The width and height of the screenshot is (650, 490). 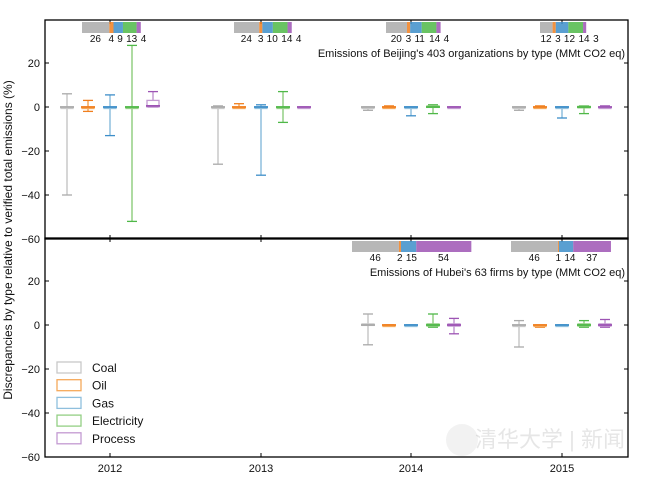 I want to click on emission-bar-label: 26, so click(x=96, y=39).